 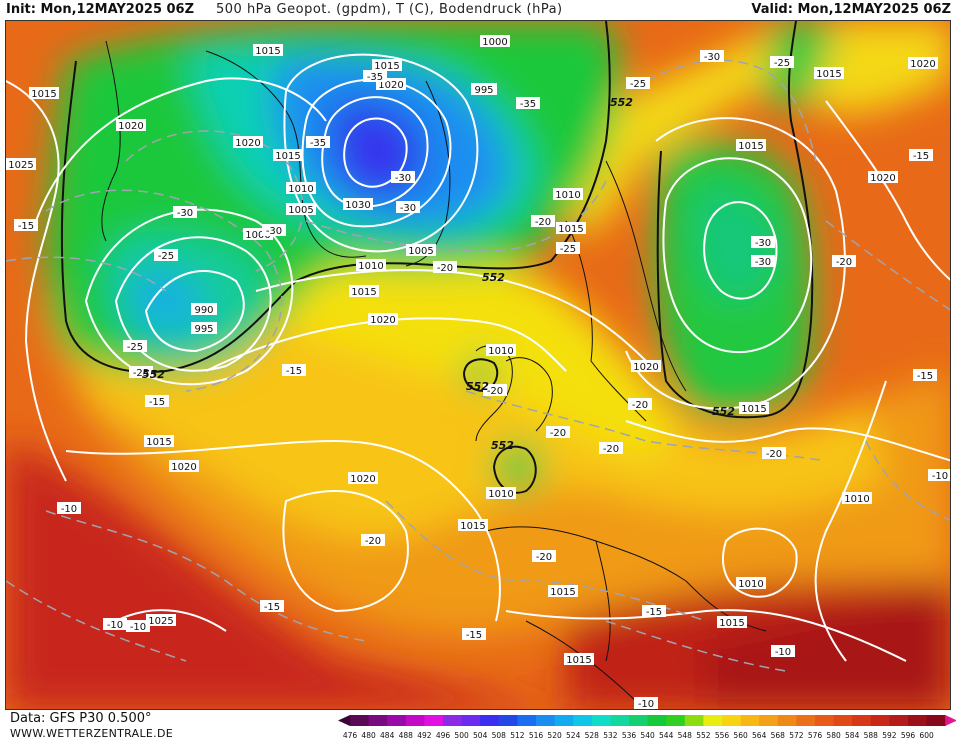 What do you see at coordinates (926, 735) in the screenshot?
I see `legend-tick-label: 600` at bounding box center [926, 735].